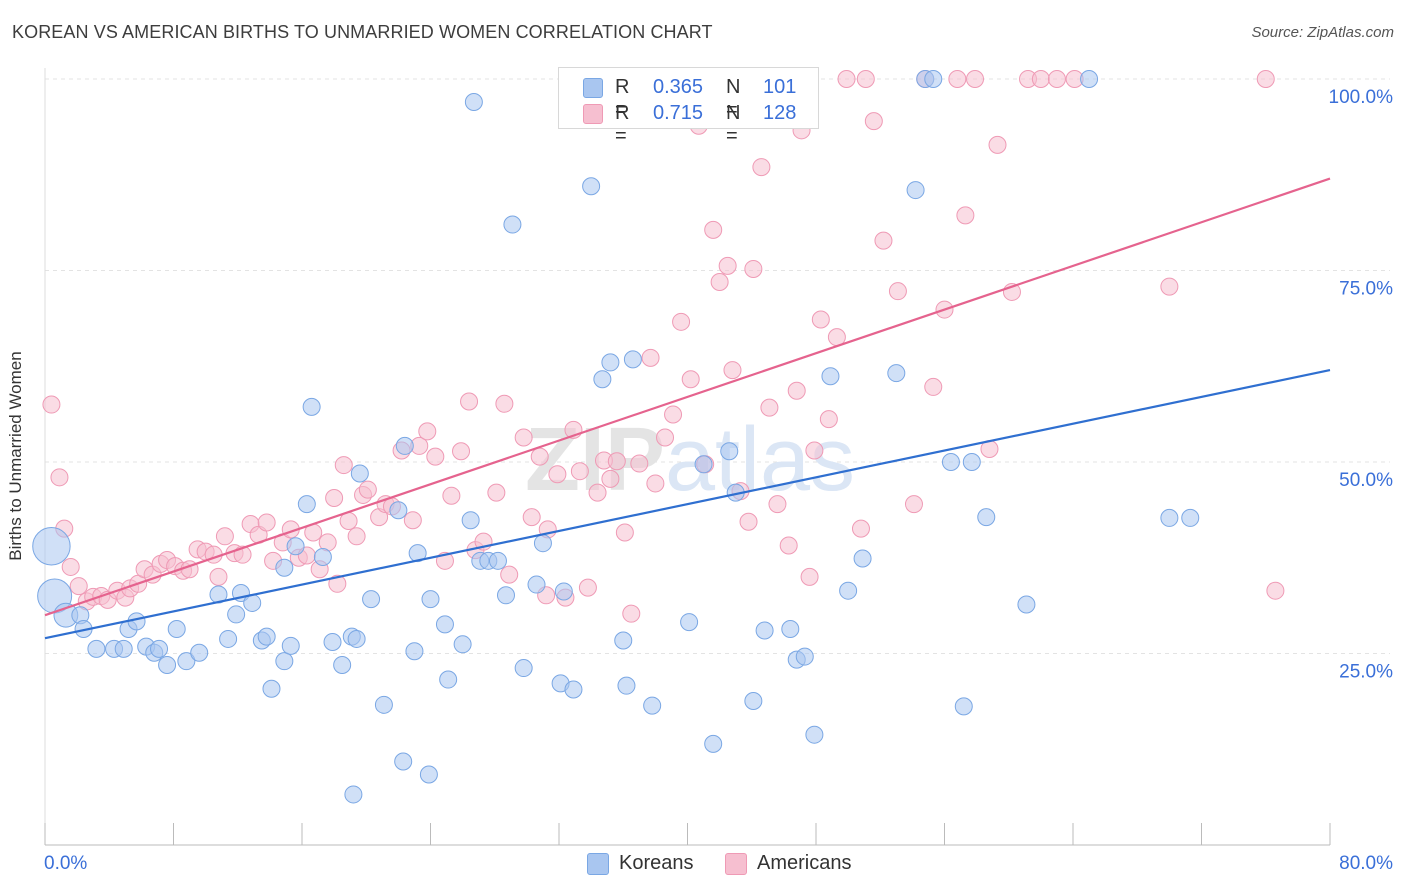 The width and height of the screenshot is (1406, 892). What do you see at coordinates (1361, 97) in the screenshot?
I see `y-tick-label: 100.0%` at bounding box center [1361, 97].